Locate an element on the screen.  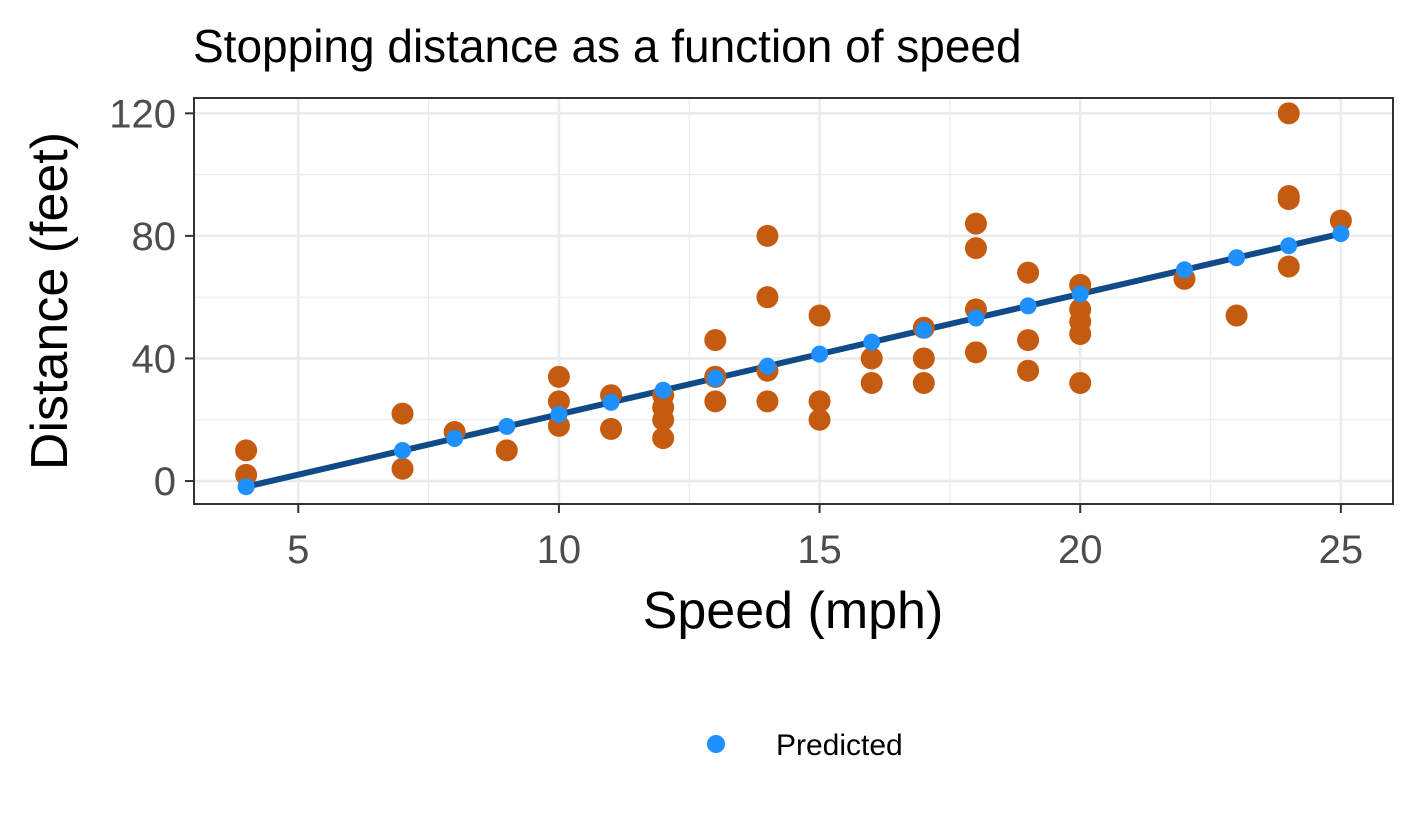
x-tick-label: 5 is located at coordinates (298, 550).